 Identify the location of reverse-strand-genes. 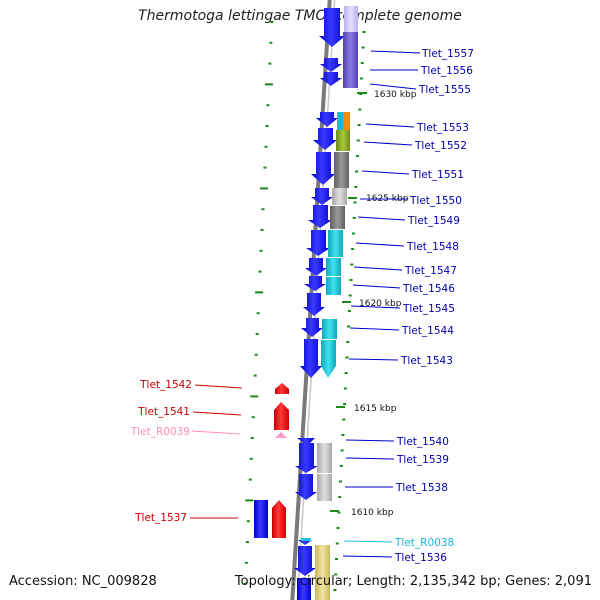
(291, 462).